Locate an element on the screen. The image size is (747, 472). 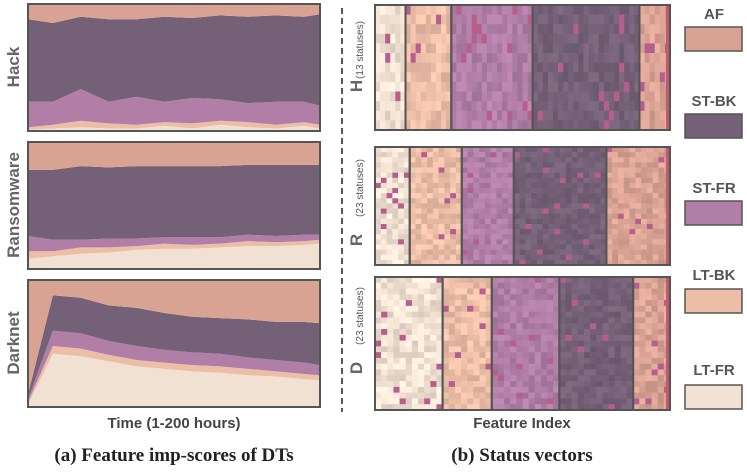
darknet-area-st-fr is located at coordinates (174, 366).